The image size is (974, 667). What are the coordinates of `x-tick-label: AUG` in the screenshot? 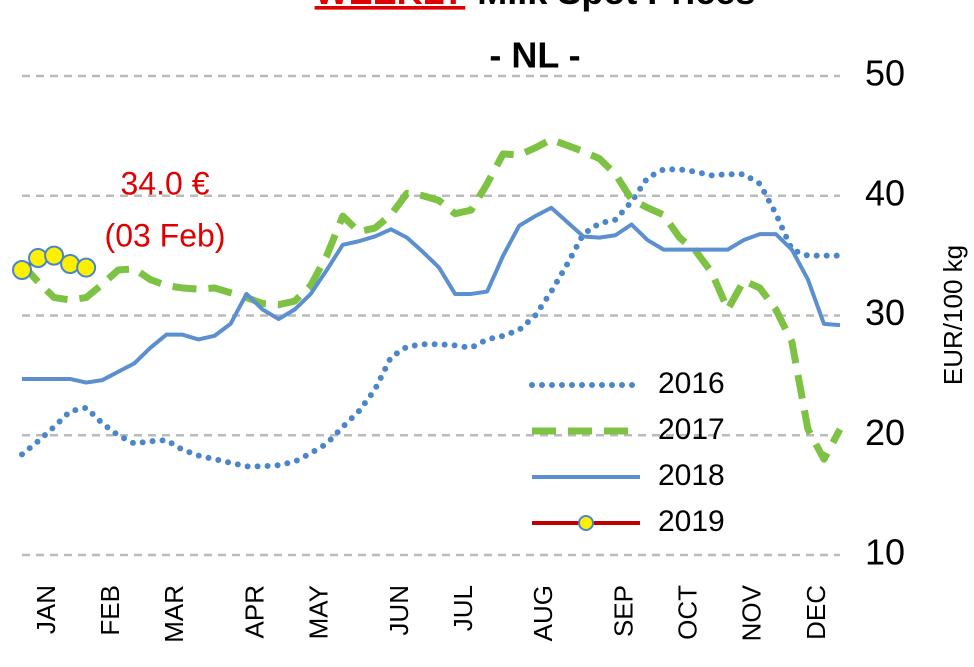 It's located at (543, 613).